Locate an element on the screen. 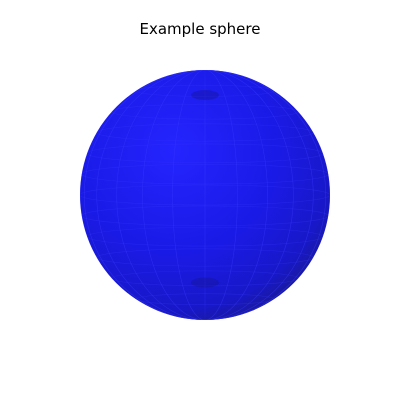  mesh-longitude-line is located at coordinates (205, 195).